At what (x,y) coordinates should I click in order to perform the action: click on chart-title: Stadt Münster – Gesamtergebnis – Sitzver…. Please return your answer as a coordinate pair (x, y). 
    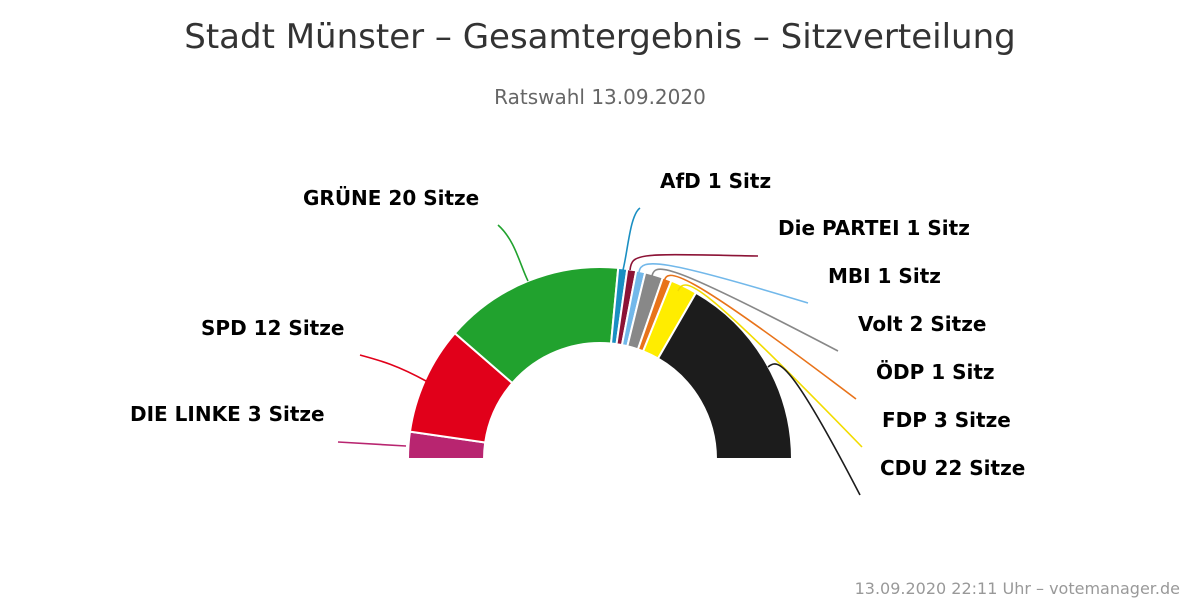
    Looking at the image, I should click on (599, 37).